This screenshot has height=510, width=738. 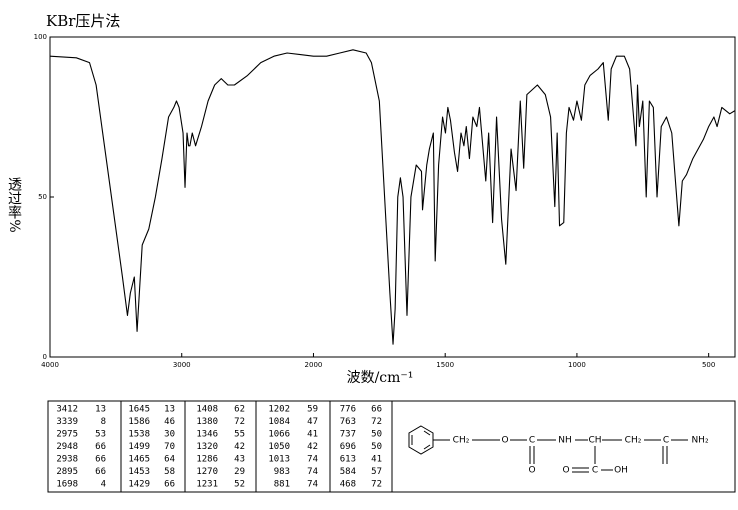 What do you see at coordinates (169, 447) in the screenshot?
I see `peak-transmittance: 70` at bounding box center [169, 447].